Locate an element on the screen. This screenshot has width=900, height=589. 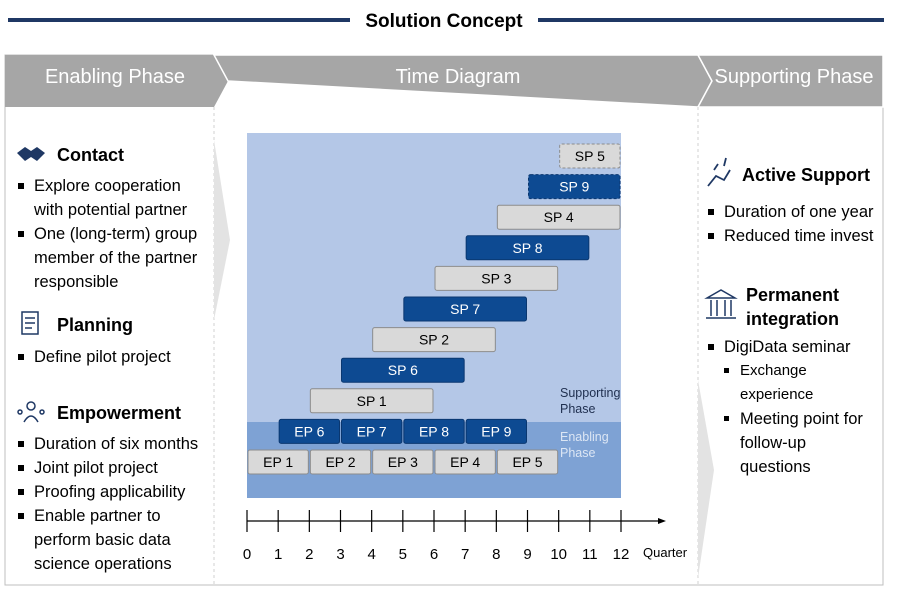
bar-label: EP 9 is located at coordinates (496, 431).